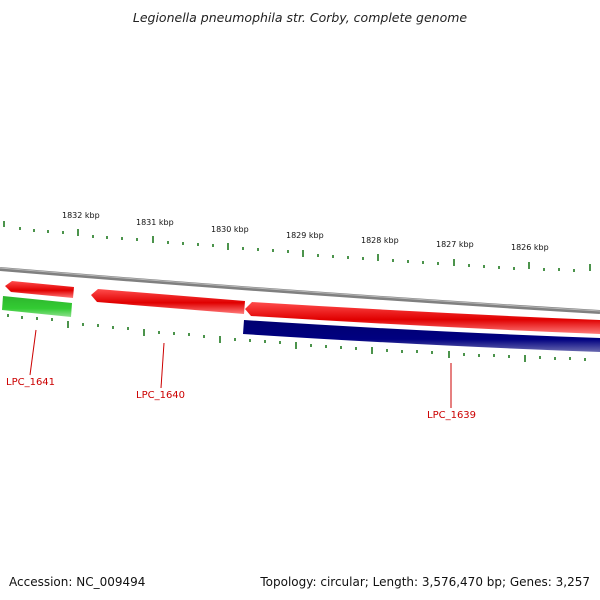 The image size is (600, 600). What do you see at coordinates (305, 235) in the screenshot?
I see `kbp-label: 1829 kbp` at bounding box center [305, 235].